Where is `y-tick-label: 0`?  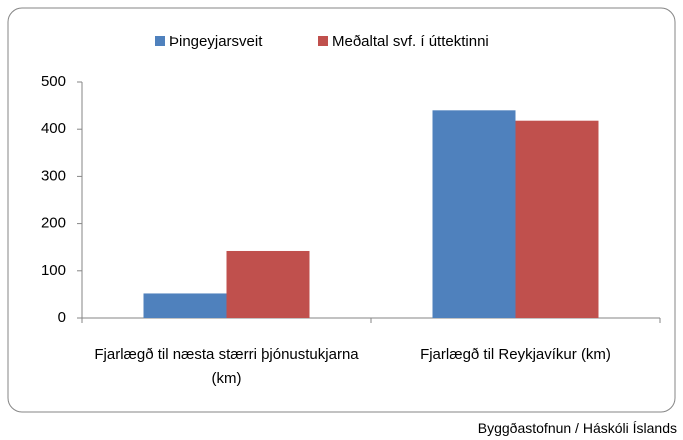
y-tick-label: 0 is located at coordinates (62, 317).